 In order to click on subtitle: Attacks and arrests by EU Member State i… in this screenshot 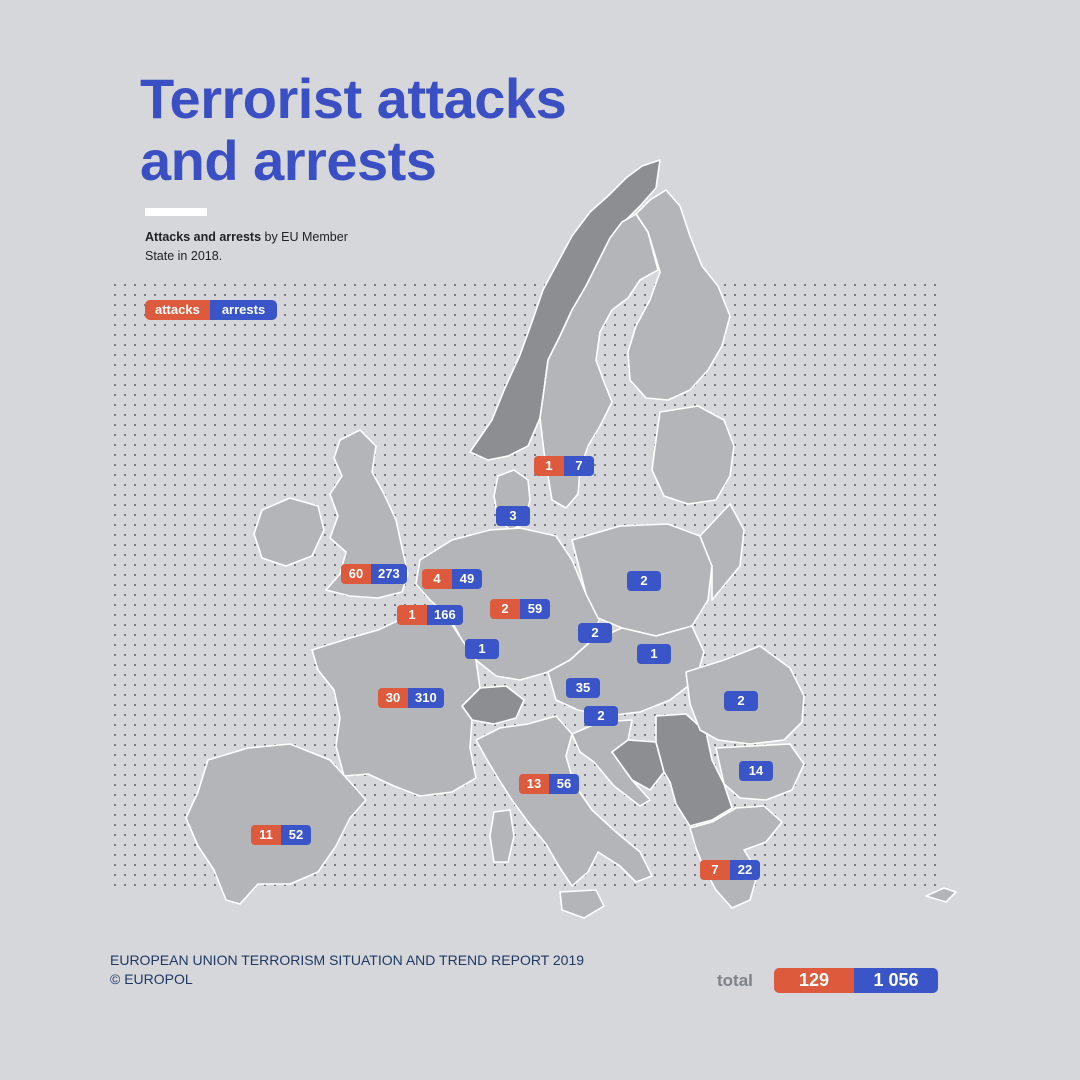, I will do `click(260, 247)`.